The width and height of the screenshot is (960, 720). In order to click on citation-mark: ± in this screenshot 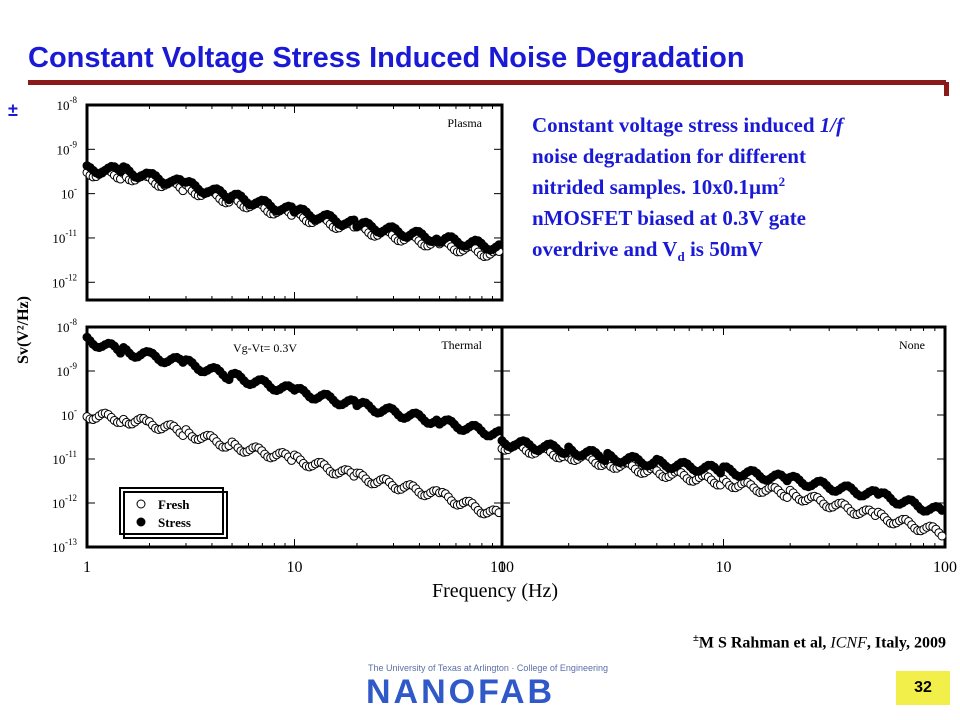, I will do `click(695, 638)`.